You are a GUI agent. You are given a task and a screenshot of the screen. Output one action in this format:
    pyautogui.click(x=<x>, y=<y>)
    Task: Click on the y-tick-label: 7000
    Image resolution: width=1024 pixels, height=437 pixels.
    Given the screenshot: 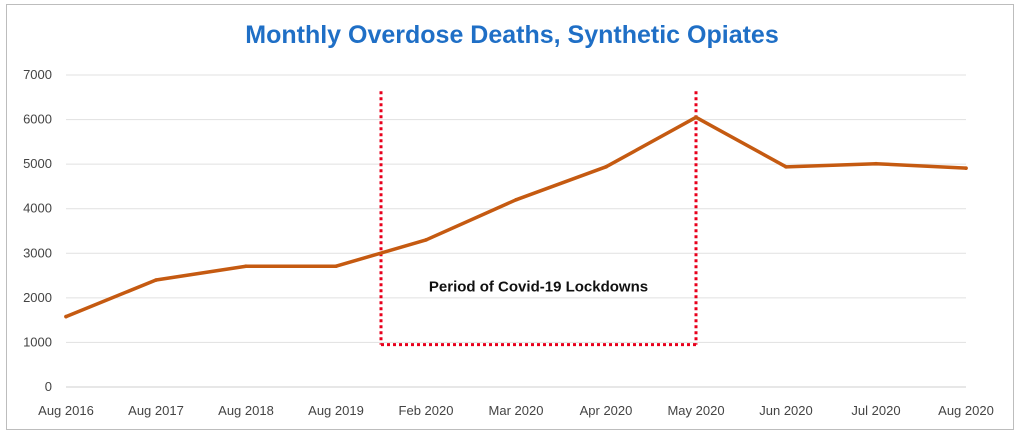 What is the action you would take?
    pyautogui.click(x=37, y=74)
    